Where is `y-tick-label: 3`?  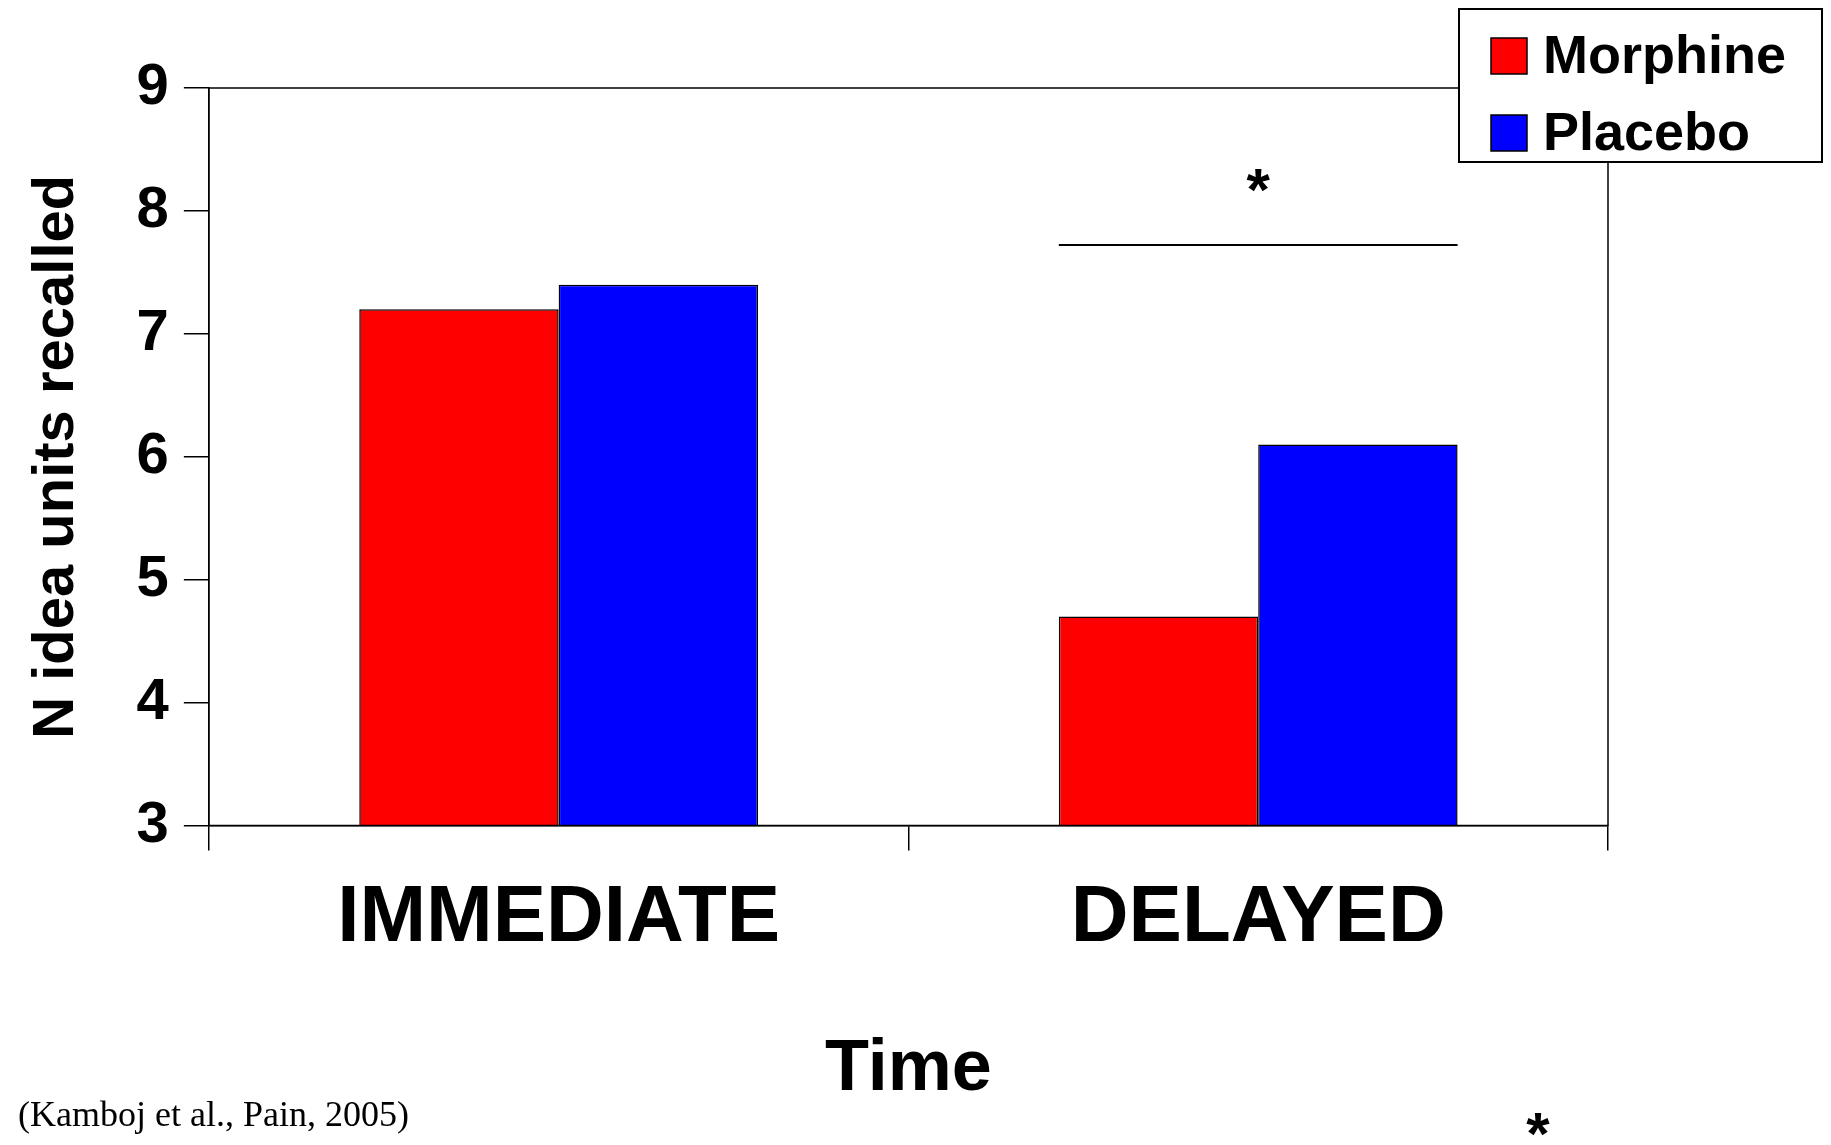 y-tick-label: 3 is located at coordinates (152, 821).